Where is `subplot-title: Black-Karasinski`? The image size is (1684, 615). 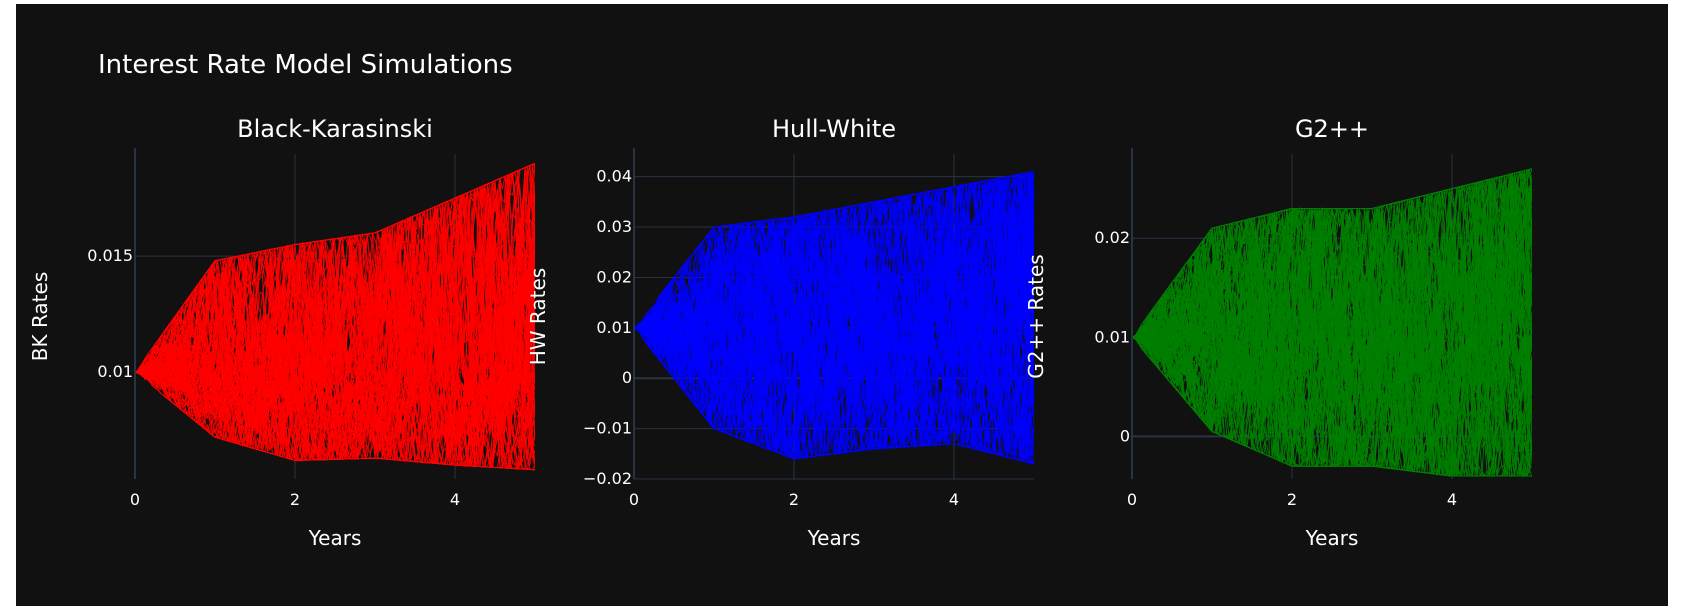
subplot-title: Black-Karasinski is located at coordinates (335, 129).